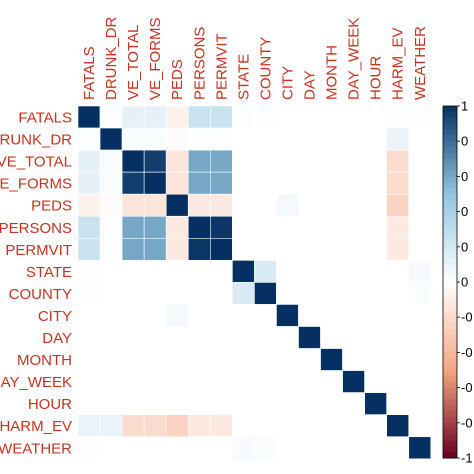 The width and height of the screenshot is (474, 474). What do you see at coordinates (376, 78) in the screenshot?
I see `column-label: HOUR` at bounding box center [376, 78].